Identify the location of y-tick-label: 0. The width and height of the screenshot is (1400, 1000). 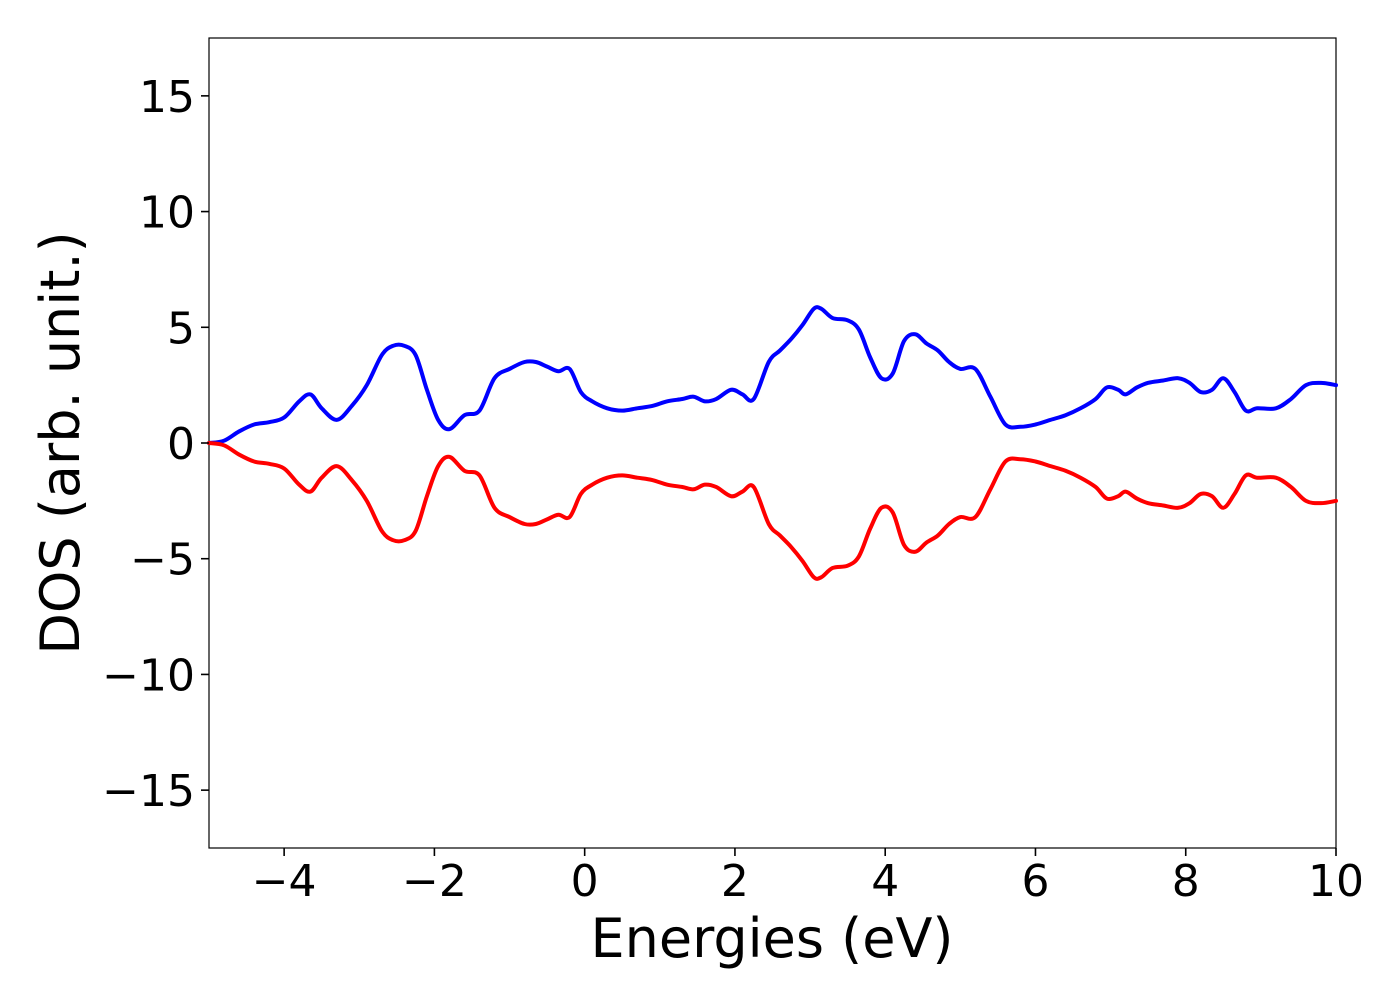
(181, 444).